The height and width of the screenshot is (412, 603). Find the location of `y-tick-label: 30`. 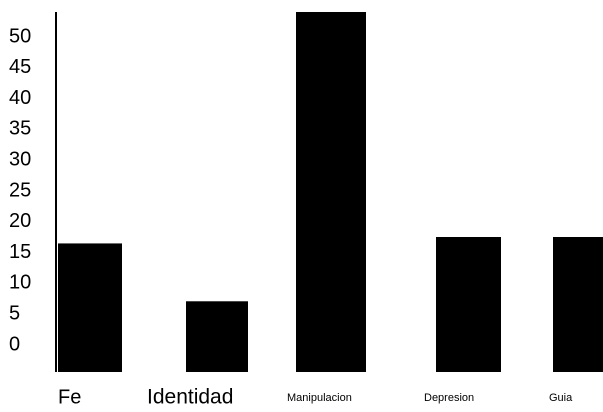

y-tick-label: 30 is located at coordinates (20, 159).